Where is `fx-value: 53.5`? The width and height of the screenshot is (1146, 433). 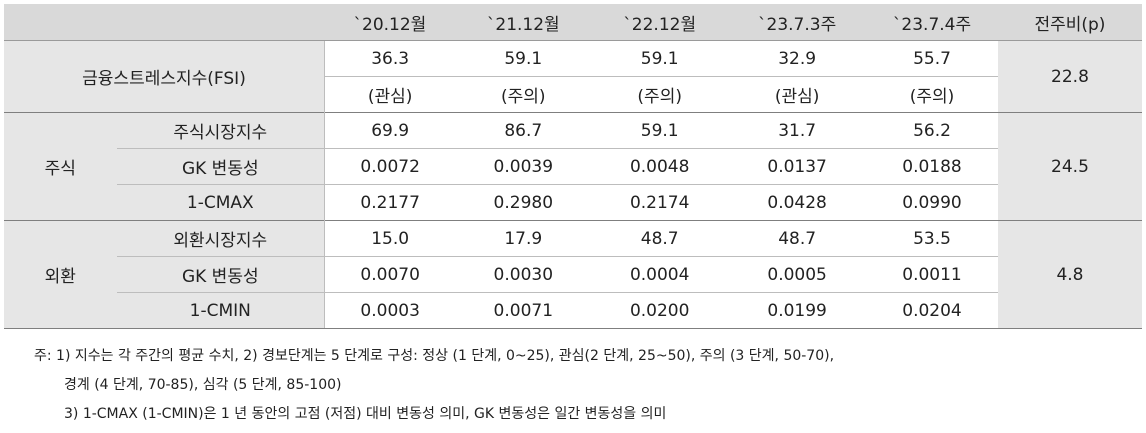
fx-value: 53.5 is located at coordinates (932, 238).